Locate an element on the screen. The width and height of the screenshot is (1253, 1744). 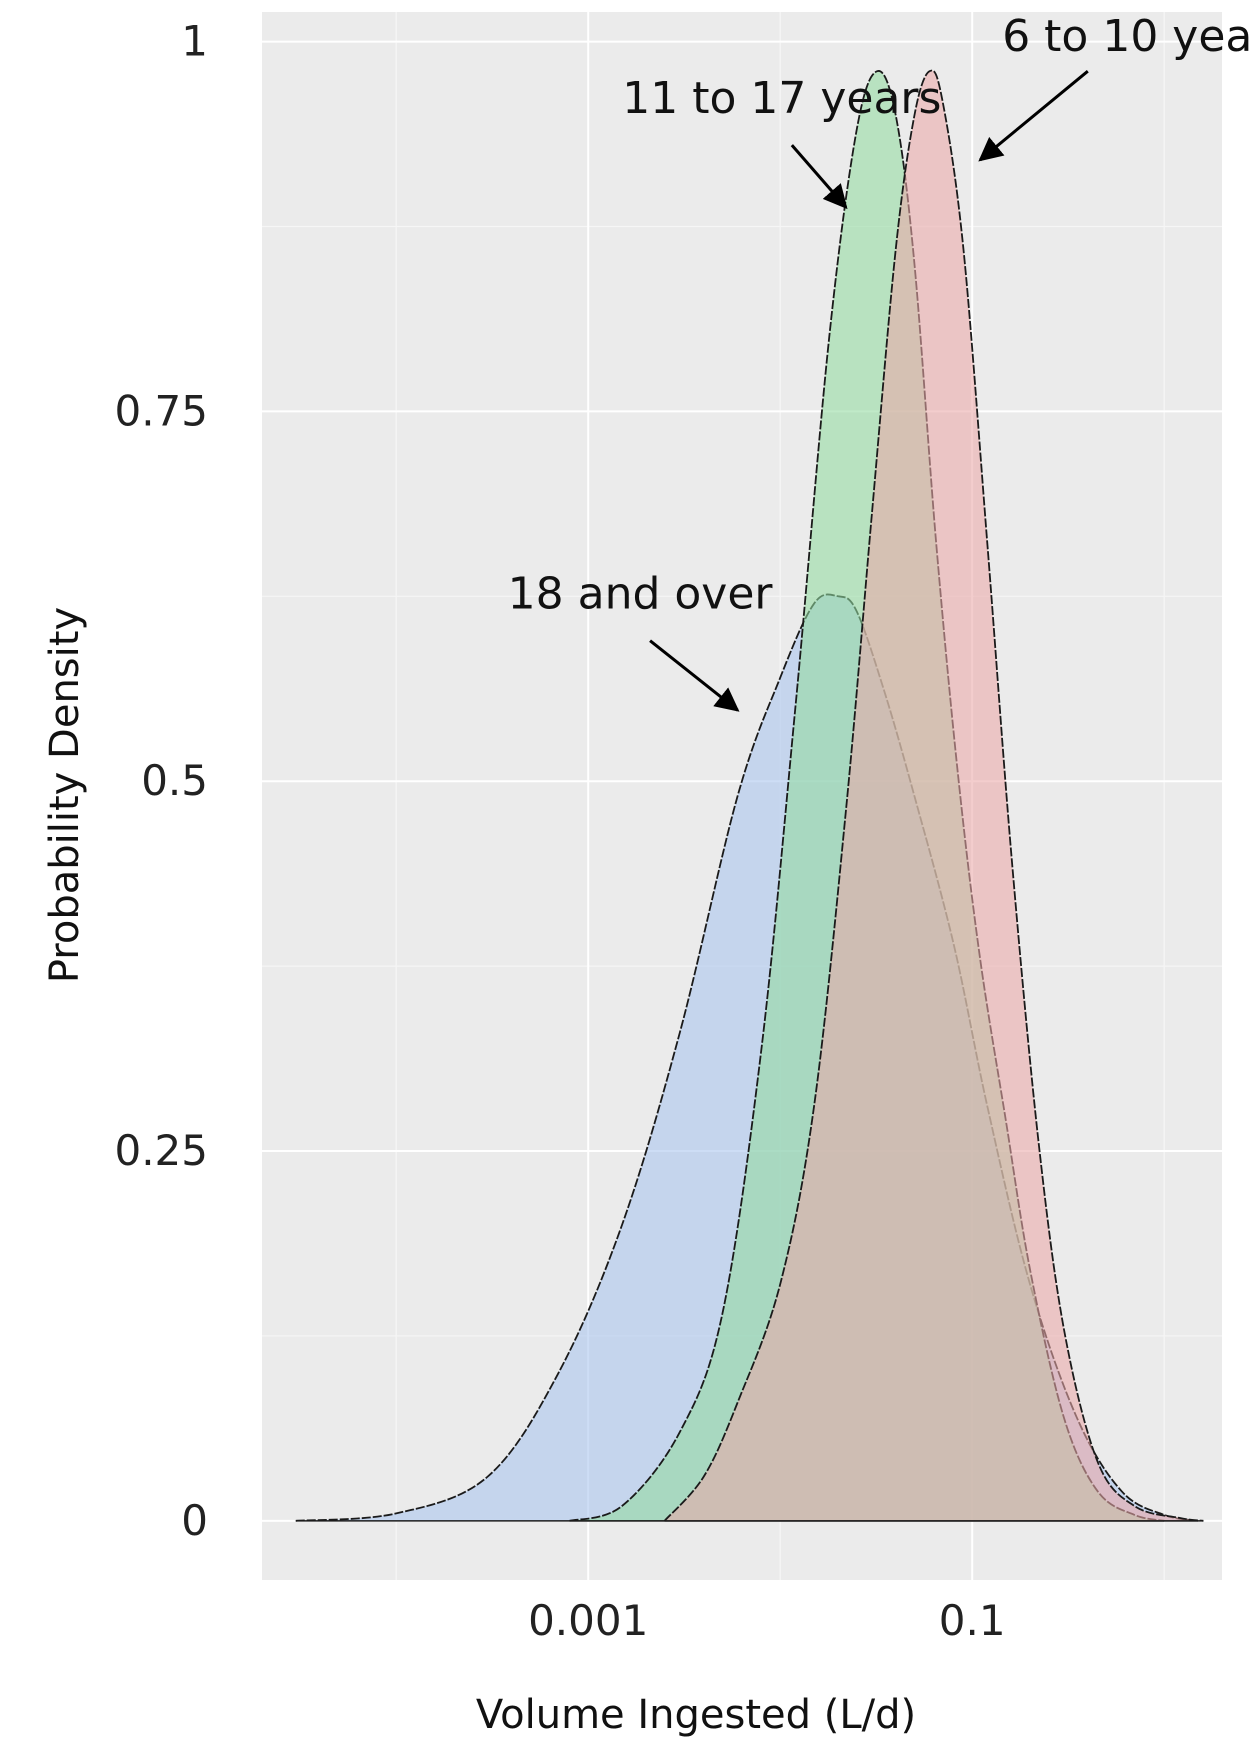
x-tick-label: 0.1 is located at coordinates (972, 1620).